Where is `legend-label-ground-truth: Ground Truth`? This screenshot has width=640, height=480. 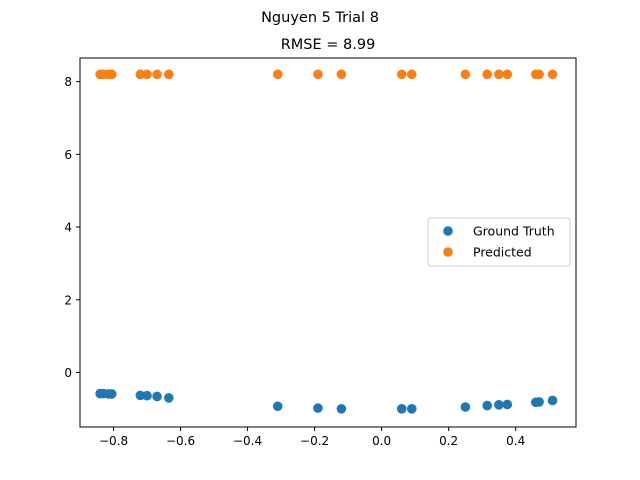 legend-label-ground-truth: Ground Truth is located at coordinates (514, 231).